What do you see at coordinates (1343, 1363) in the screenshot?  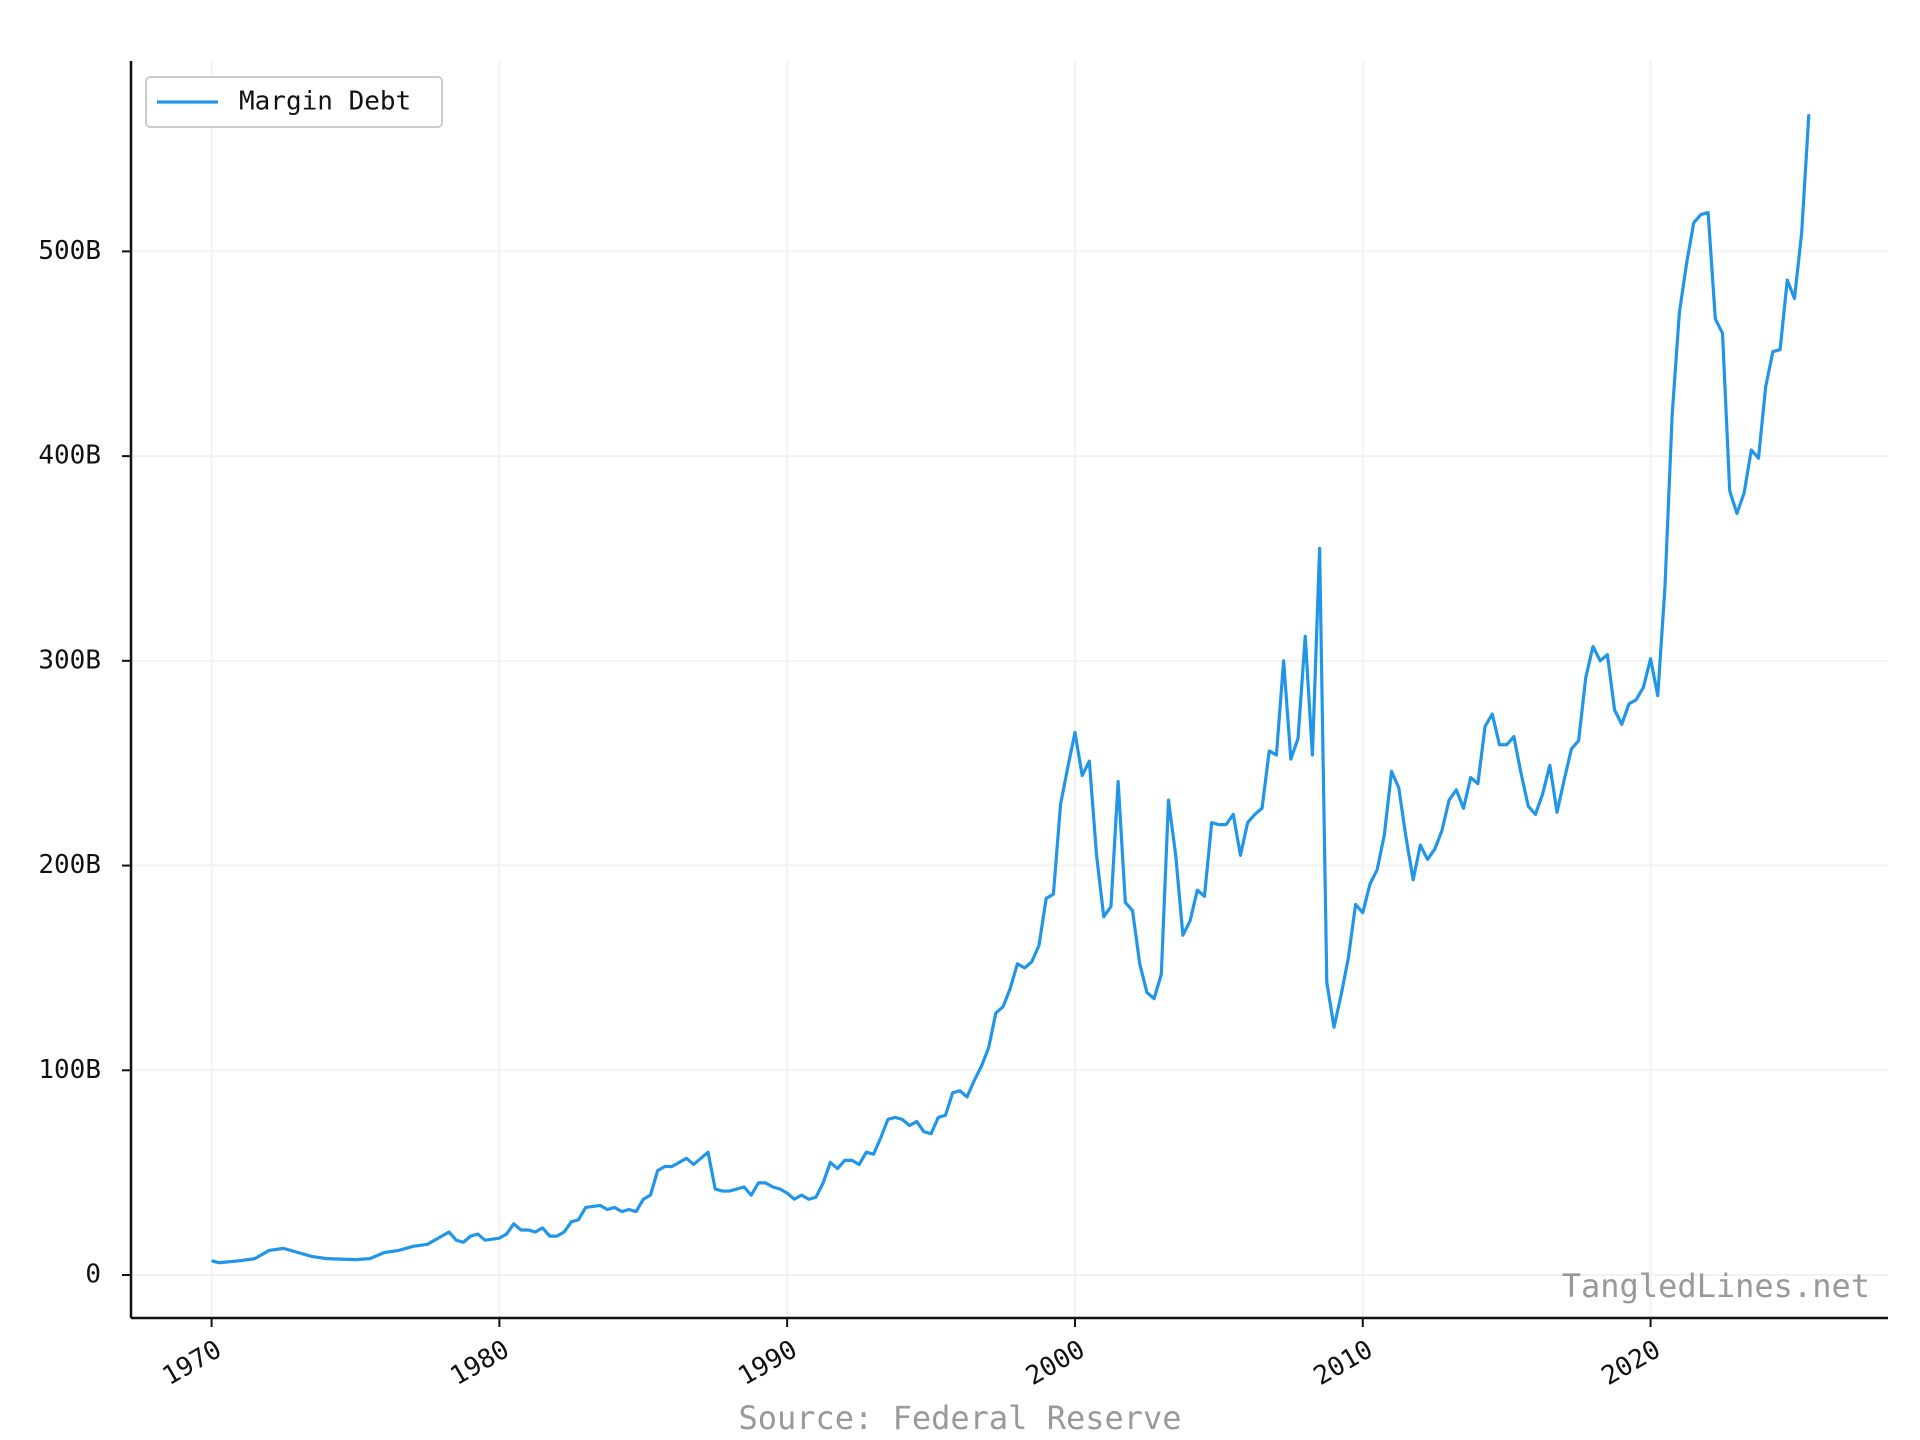 I see `x-tick-label: 2010` at bounding box center [1343, 1363].